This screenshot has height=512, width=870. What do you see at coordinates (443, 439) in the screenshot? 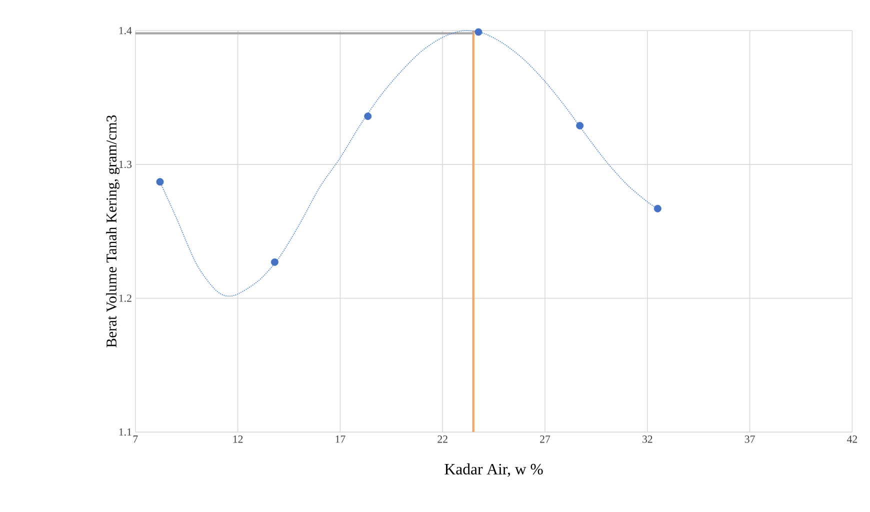
I see `x-tick-label: 22` at bounding box center [443, 439].